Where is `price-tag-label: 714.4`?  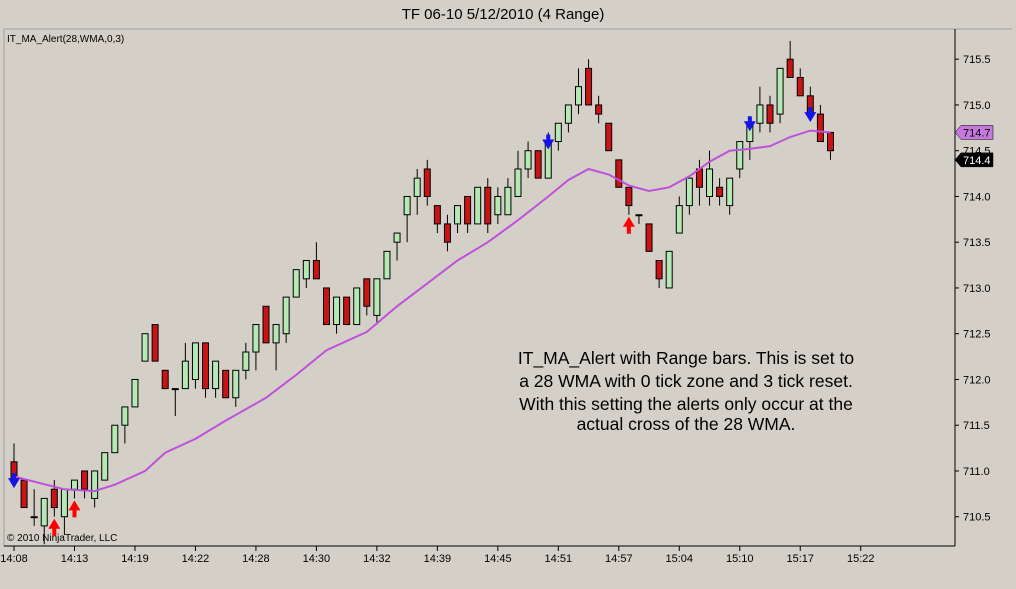 price-tag-label: 714.4 is located at coordinates (977, 161).